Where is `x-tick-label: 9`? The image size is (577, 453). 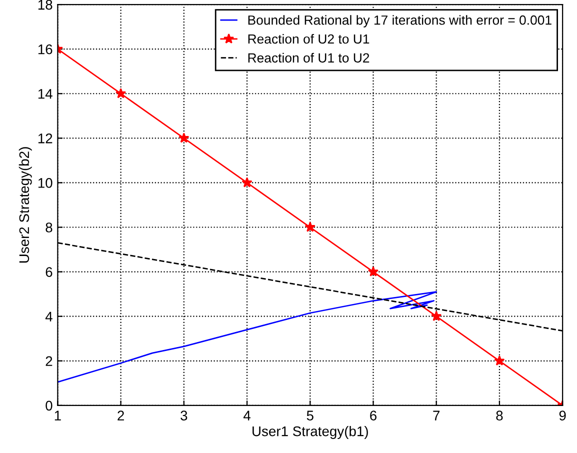
x-tick-label: 9 is located at coordinates (562, 415).